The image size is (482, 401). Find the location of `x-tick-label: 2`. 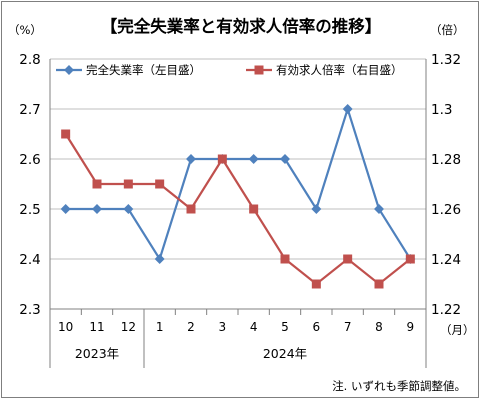

x-tick-label: 2 is located at coordinates (191, 327).